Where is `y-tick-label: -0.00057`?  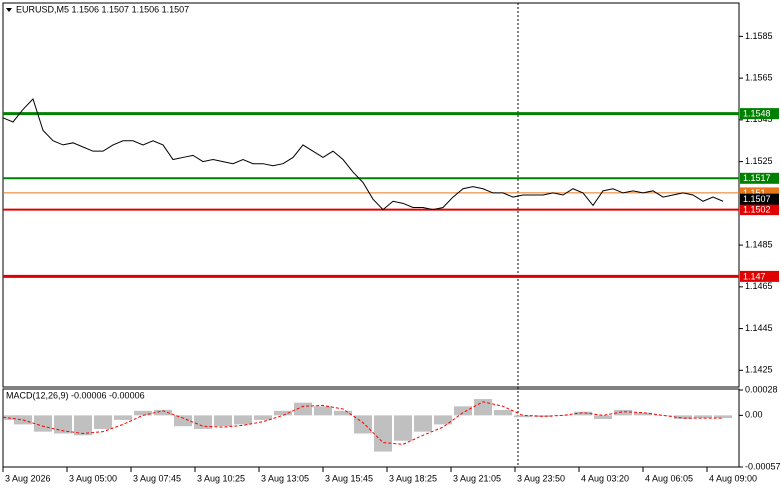 y-tick-label: -0.00057 is located at coordinates (763, 466).